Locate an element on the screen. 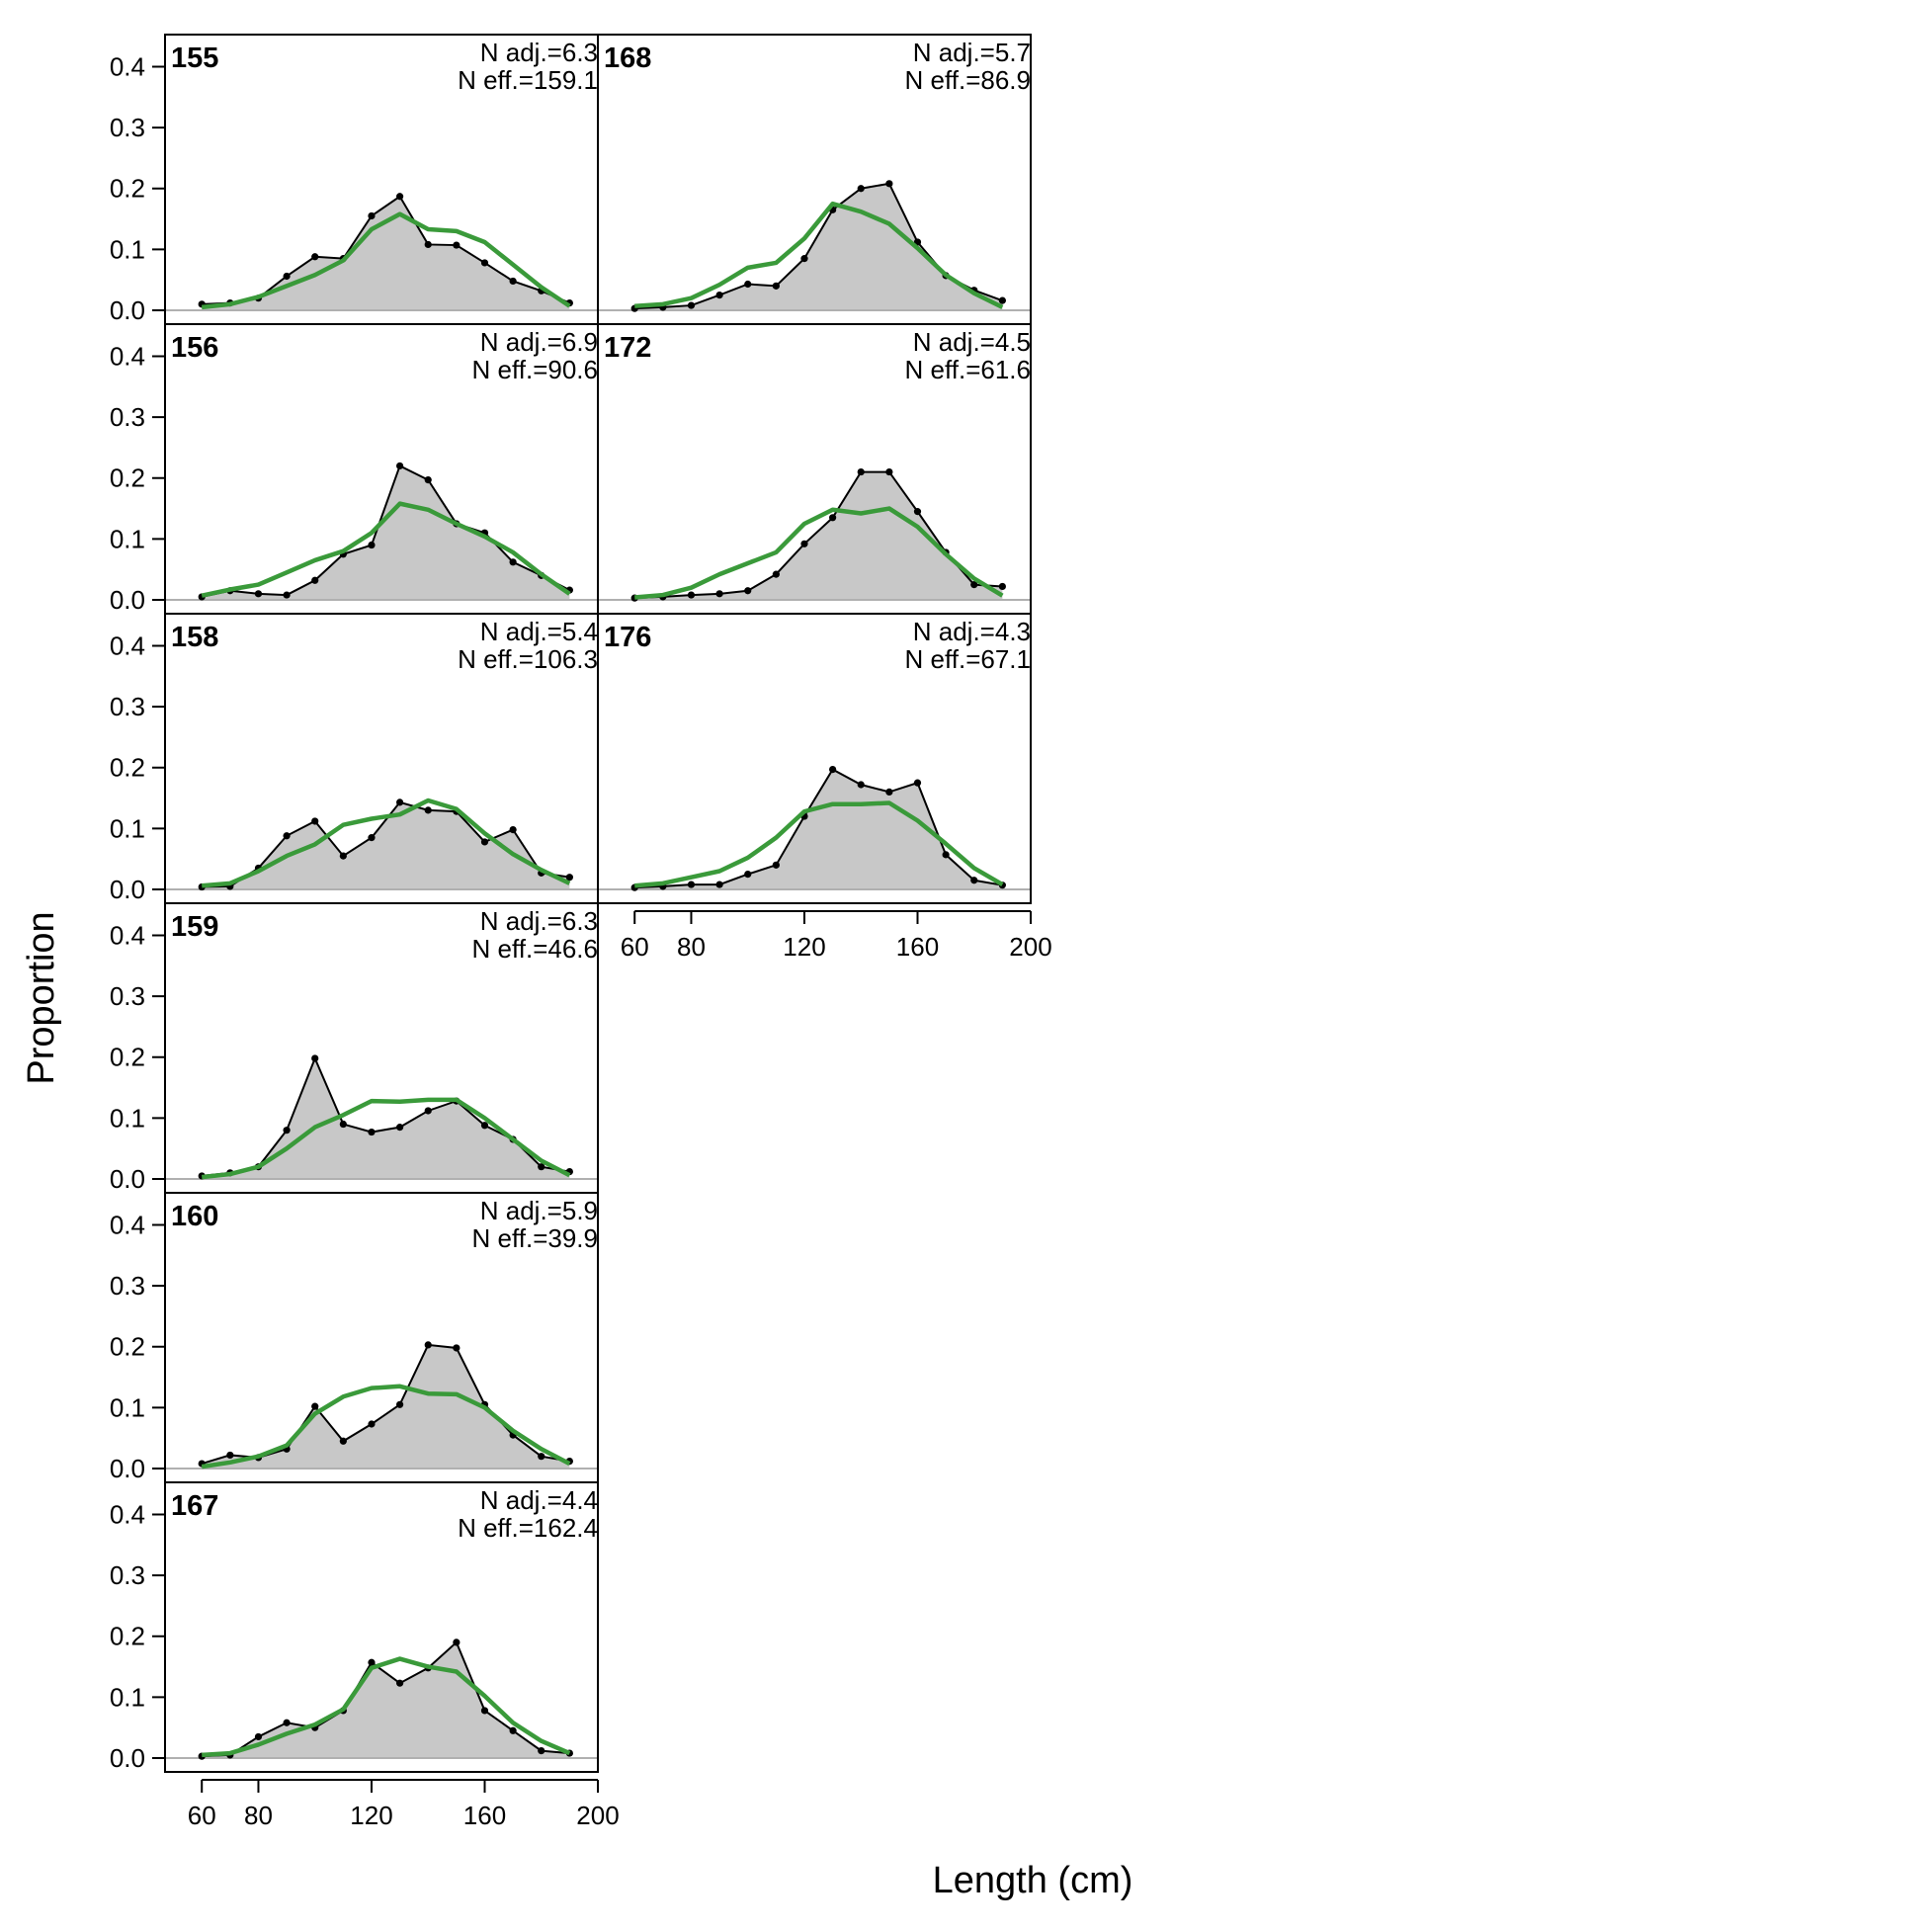 Image resolution: width=1927 pixels, height=1932 pixels. panel-172: 172 N adj.=4.5N eff.=61.6 is located at coordinates (815, 469).